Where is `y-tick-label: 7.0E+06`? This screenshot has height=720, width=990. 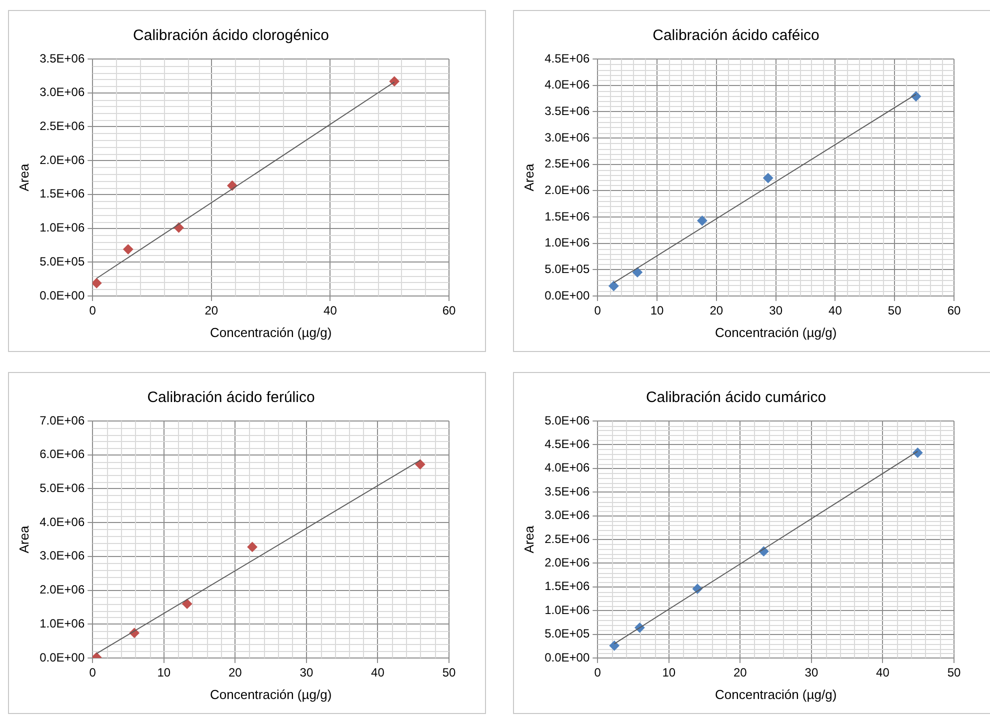
y-tick-label: 7.0E+06 is located at coordinates (62, 420).